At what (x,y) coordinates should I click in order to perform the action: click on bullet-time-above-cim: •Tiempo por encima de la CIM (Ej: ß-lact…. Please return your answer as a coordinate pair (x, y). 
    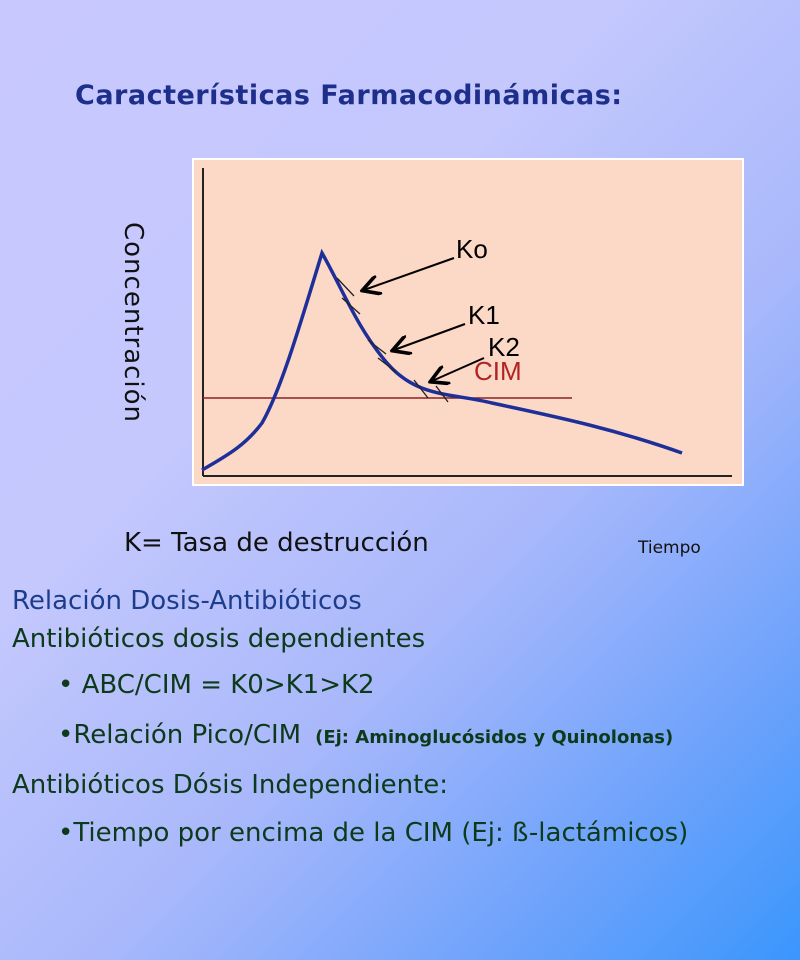
    Looking at the image, I should click on (373, 833).